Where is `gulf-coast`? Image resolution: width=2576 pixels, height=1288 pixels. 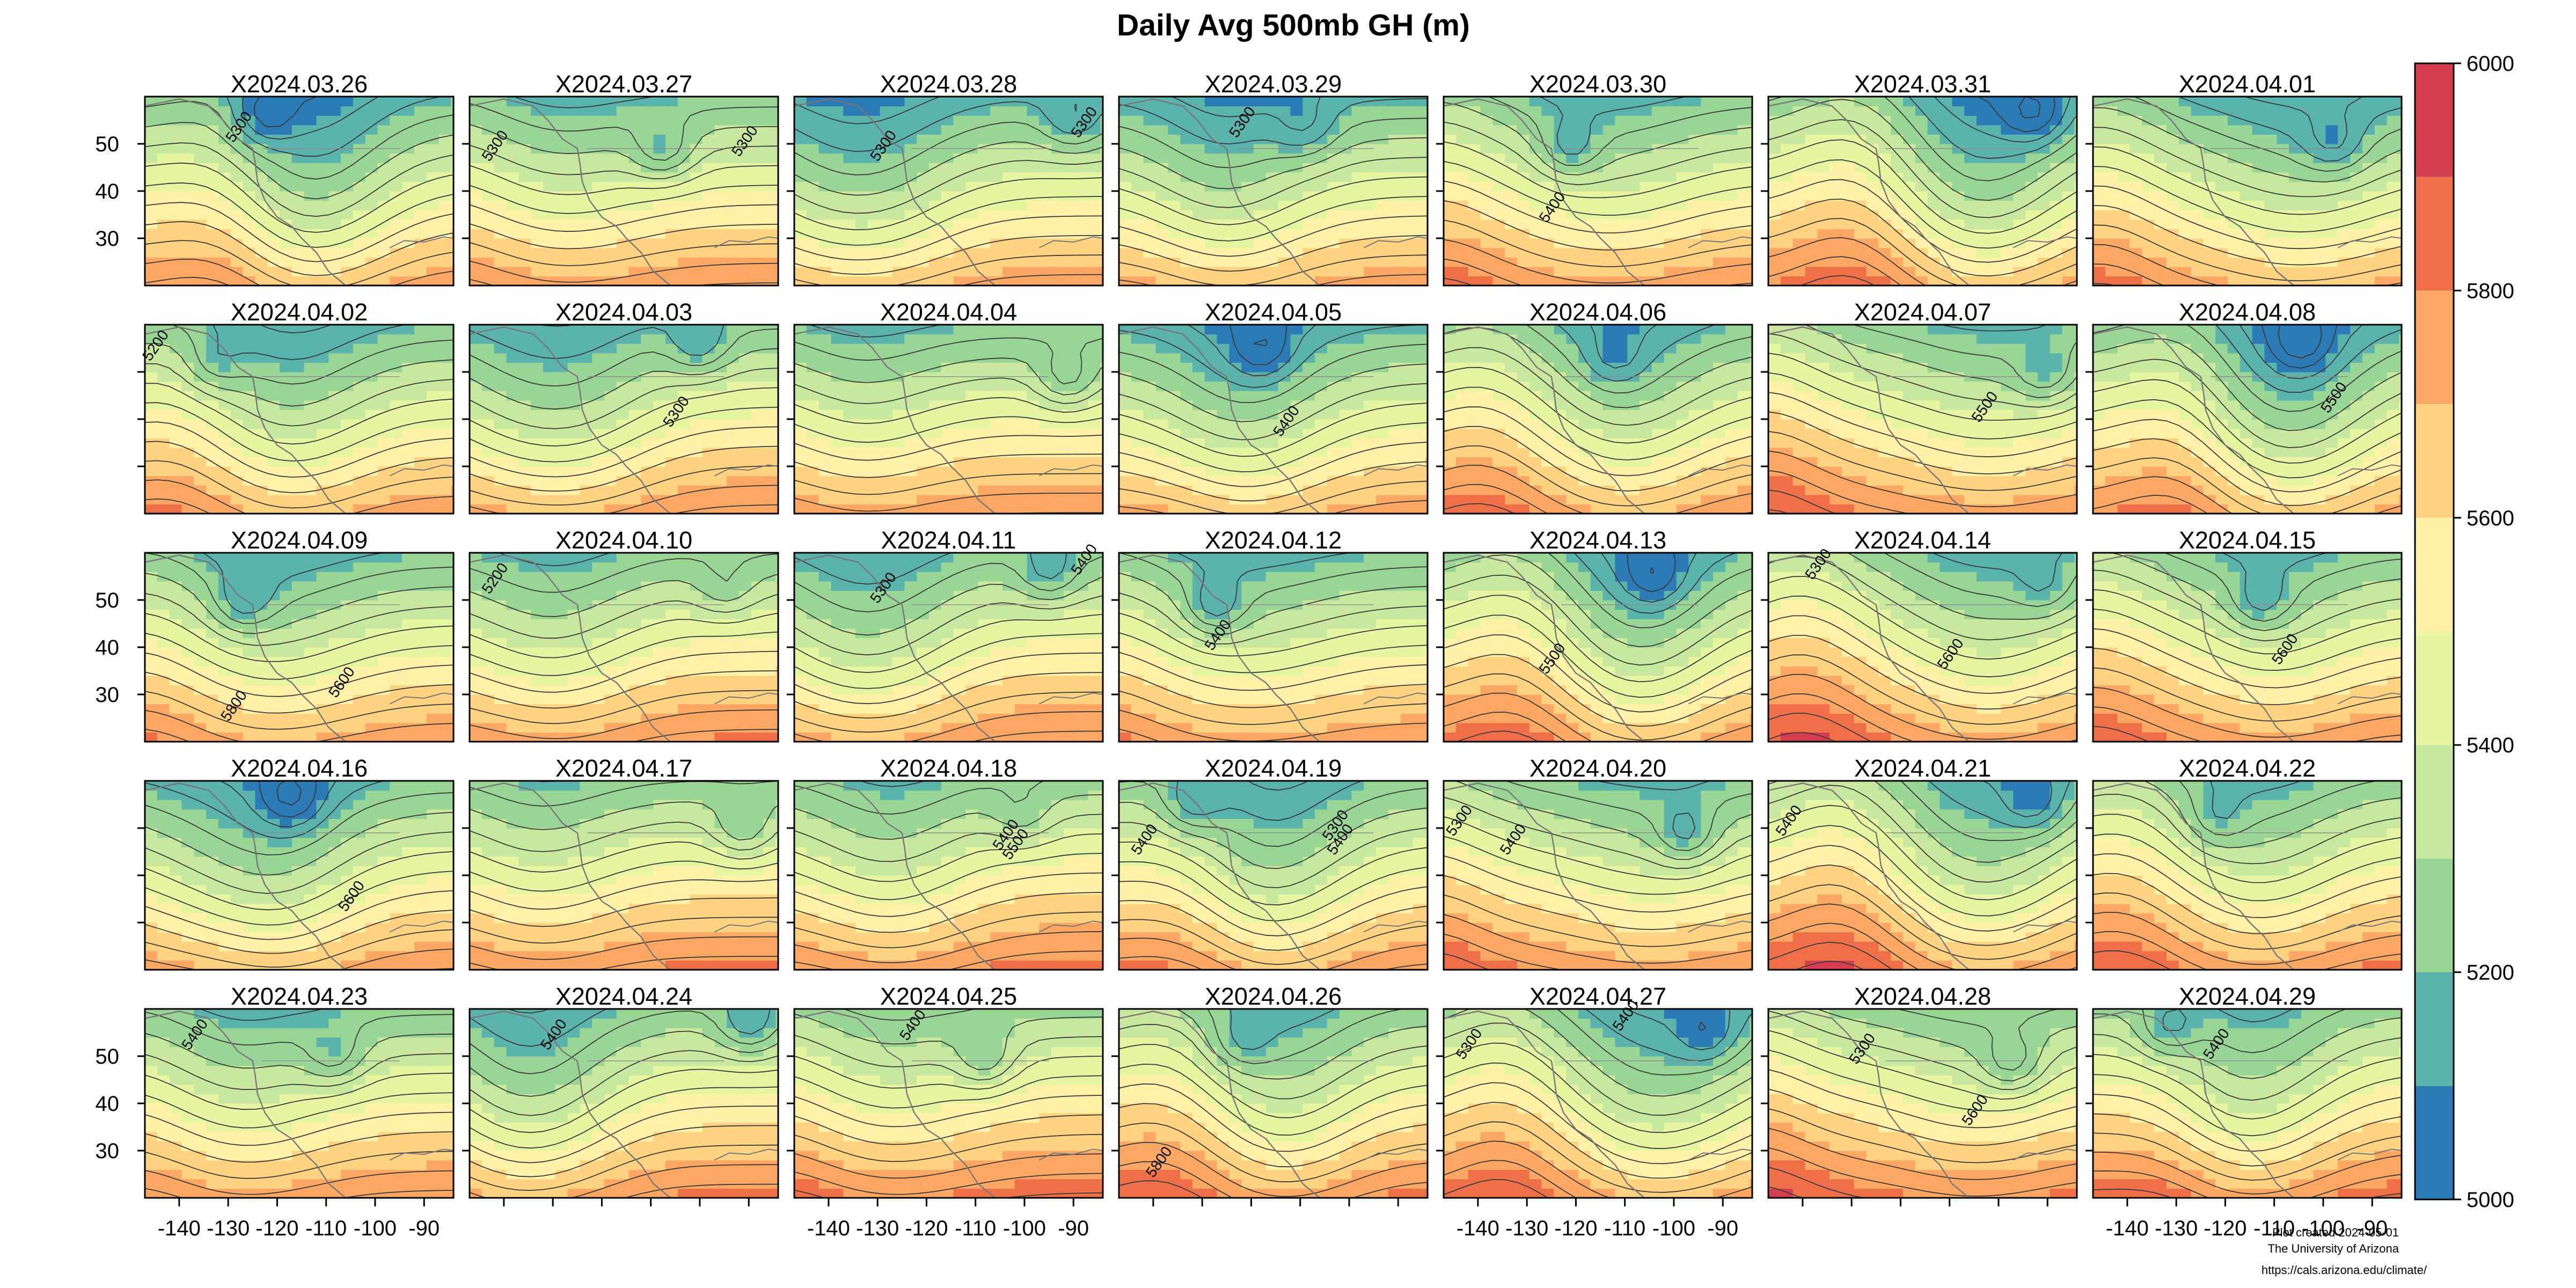 gulf-coast is located at coordinates (1720, 242).